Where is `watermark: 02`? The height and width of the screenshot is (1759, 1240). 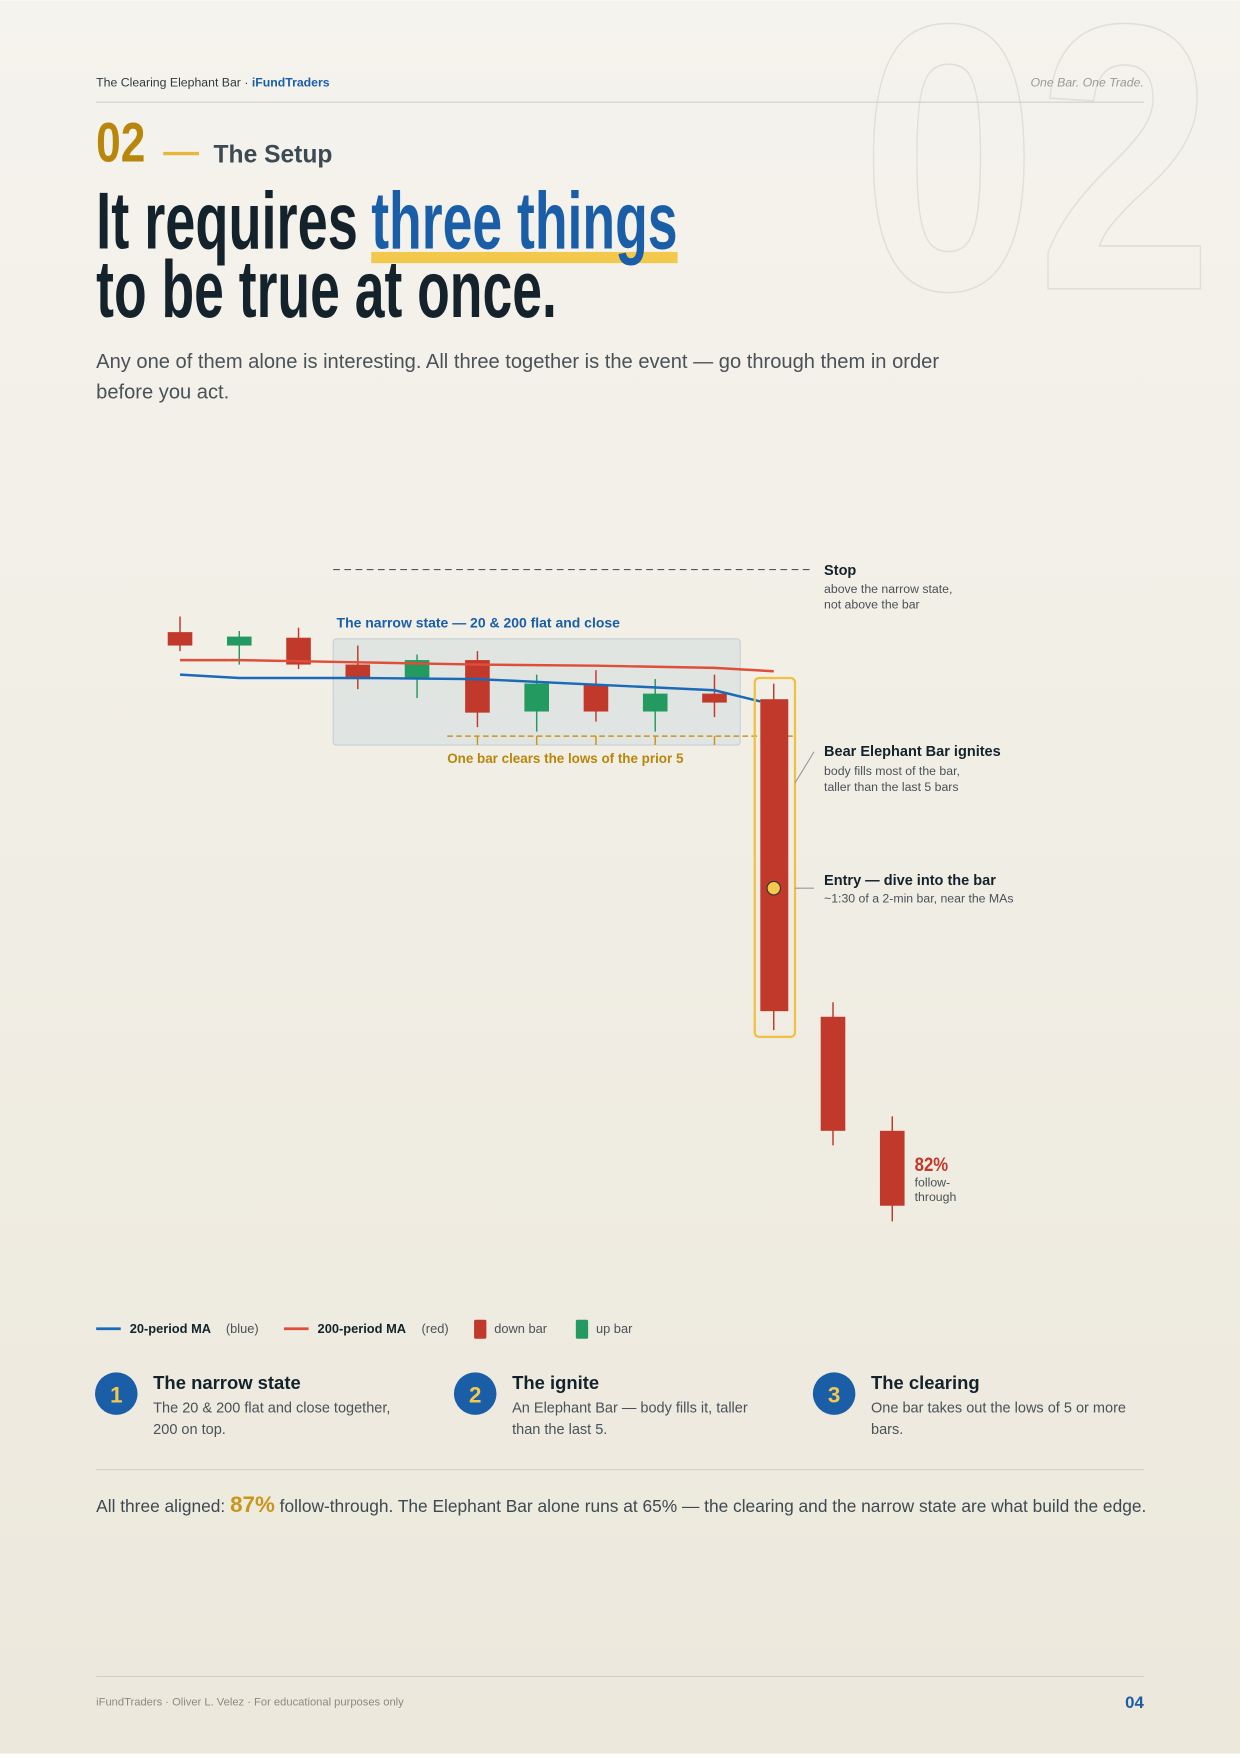 watermark: 02 is located at coordinates (1037, 185).